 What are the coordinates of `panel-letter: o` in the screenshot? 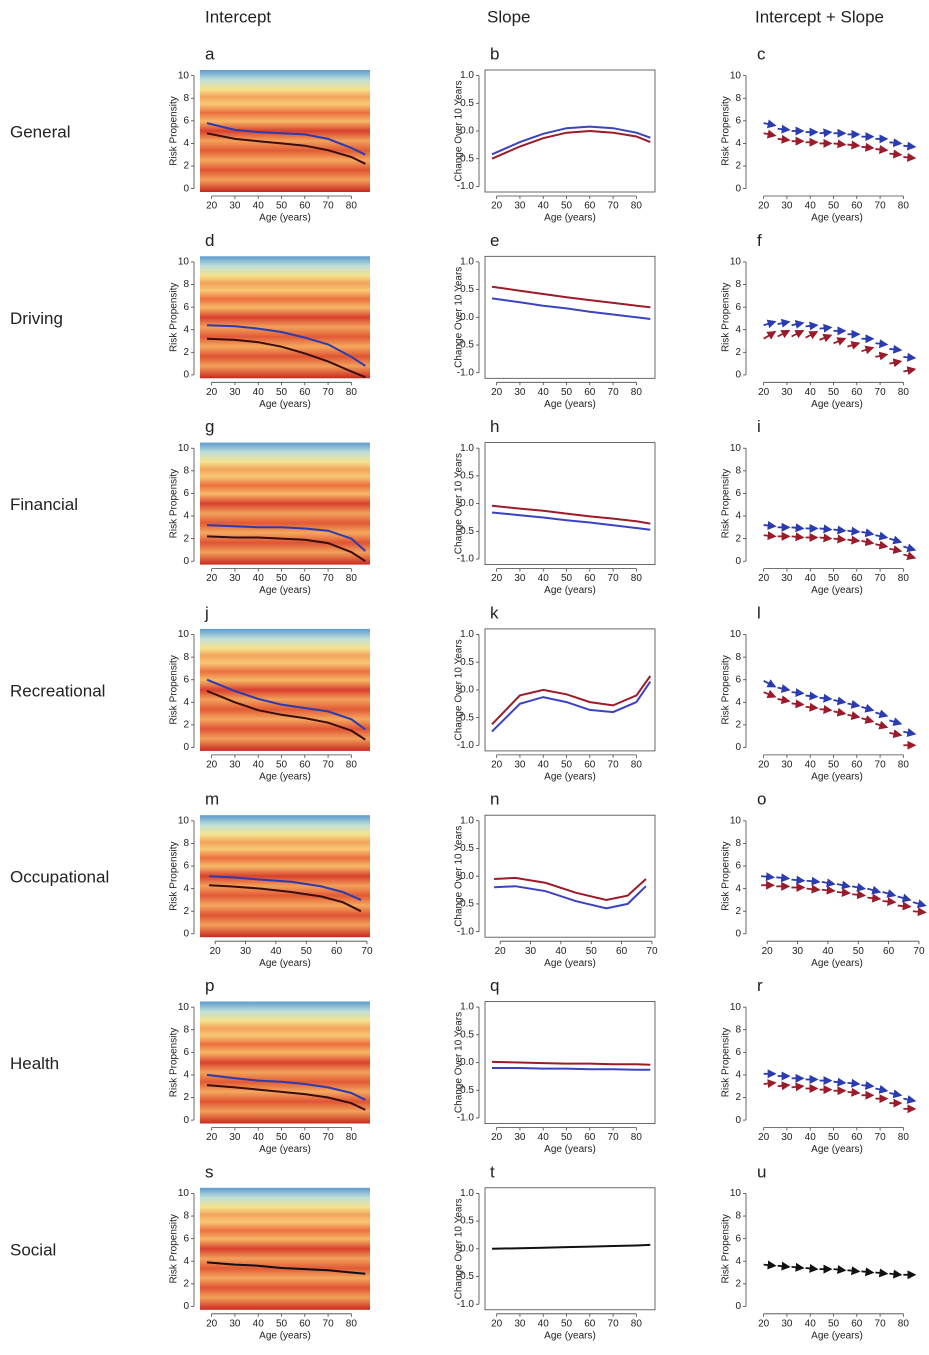 It's located at (761, 799).